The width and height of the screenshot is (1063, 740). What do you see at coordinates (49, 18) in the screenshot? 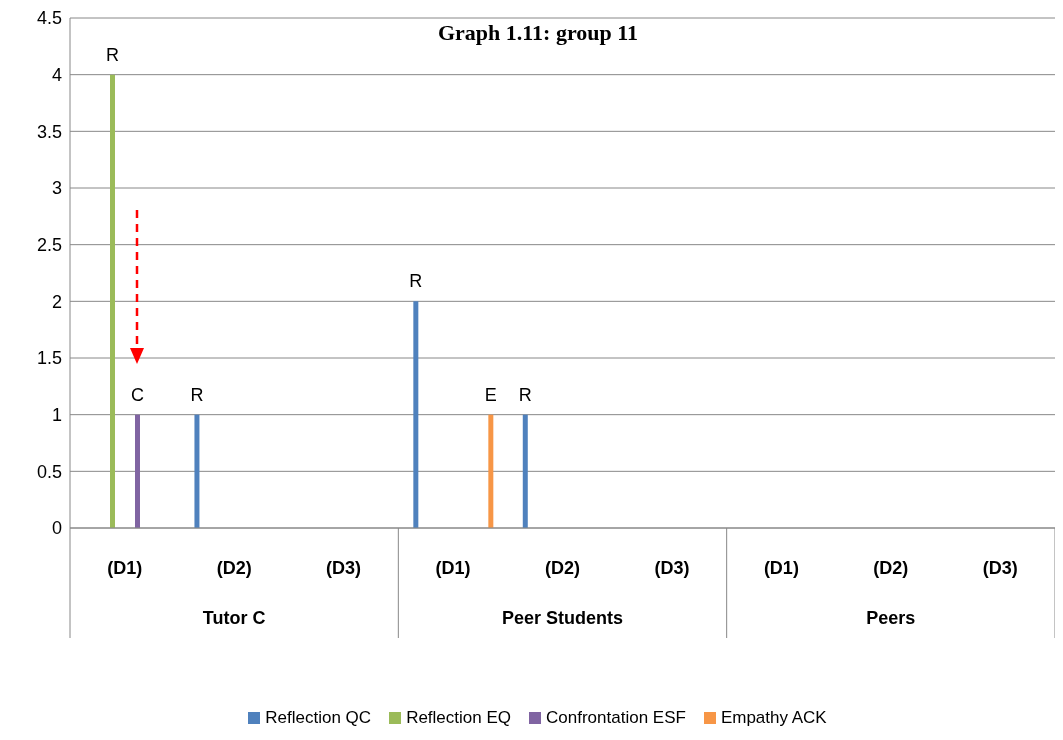
I see `y-tick-label: 4.5` at bounding box center [49, 18].